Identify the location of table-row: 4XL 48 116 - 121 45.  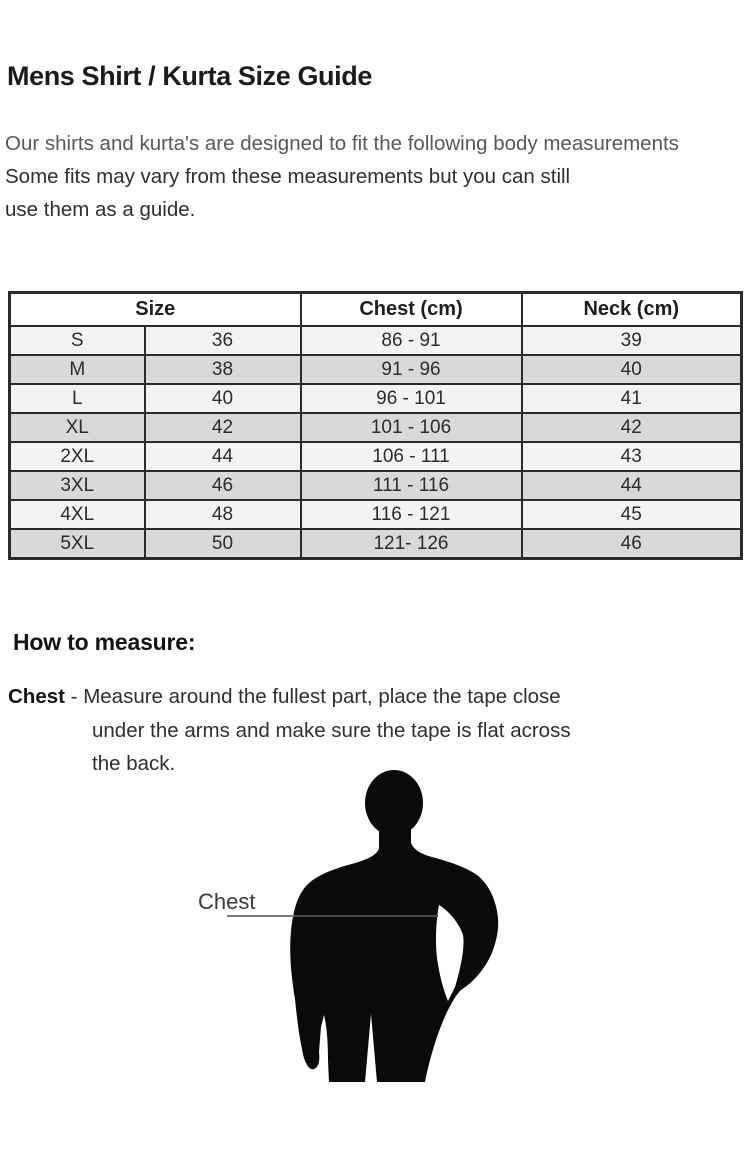
(375, 514).